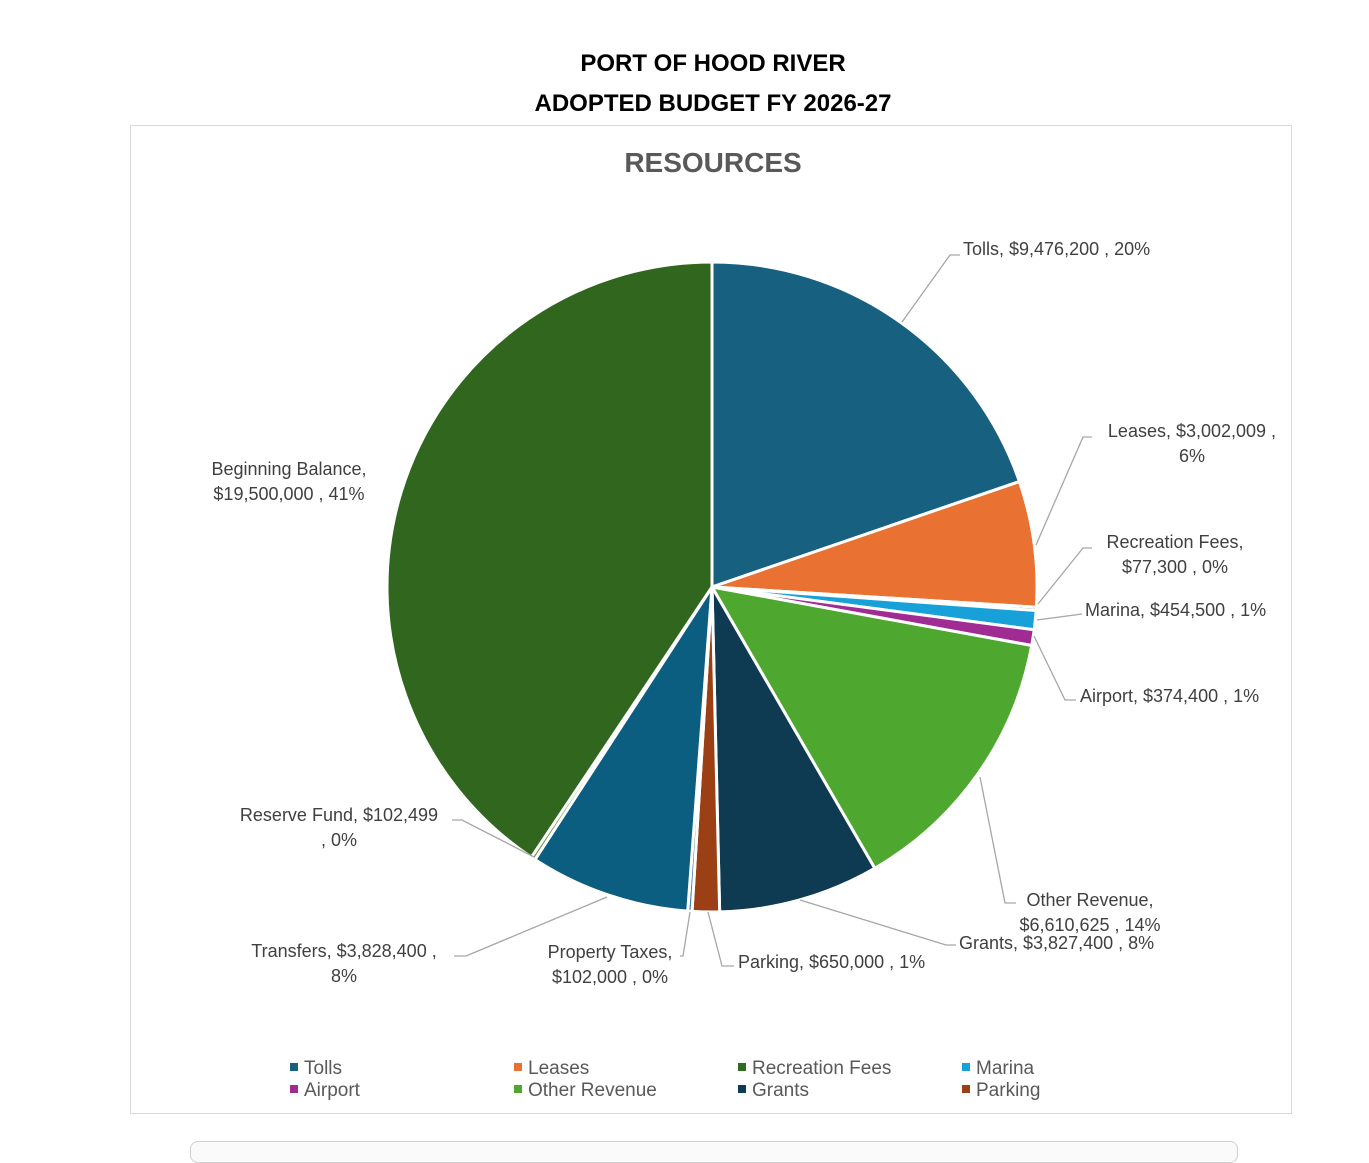 The image size is (1369, 1163). What do you see at coordinates (1064, 576) in the screenshot?
I see `leader-line-recreation-fees` at bounding box center [1064, 576].